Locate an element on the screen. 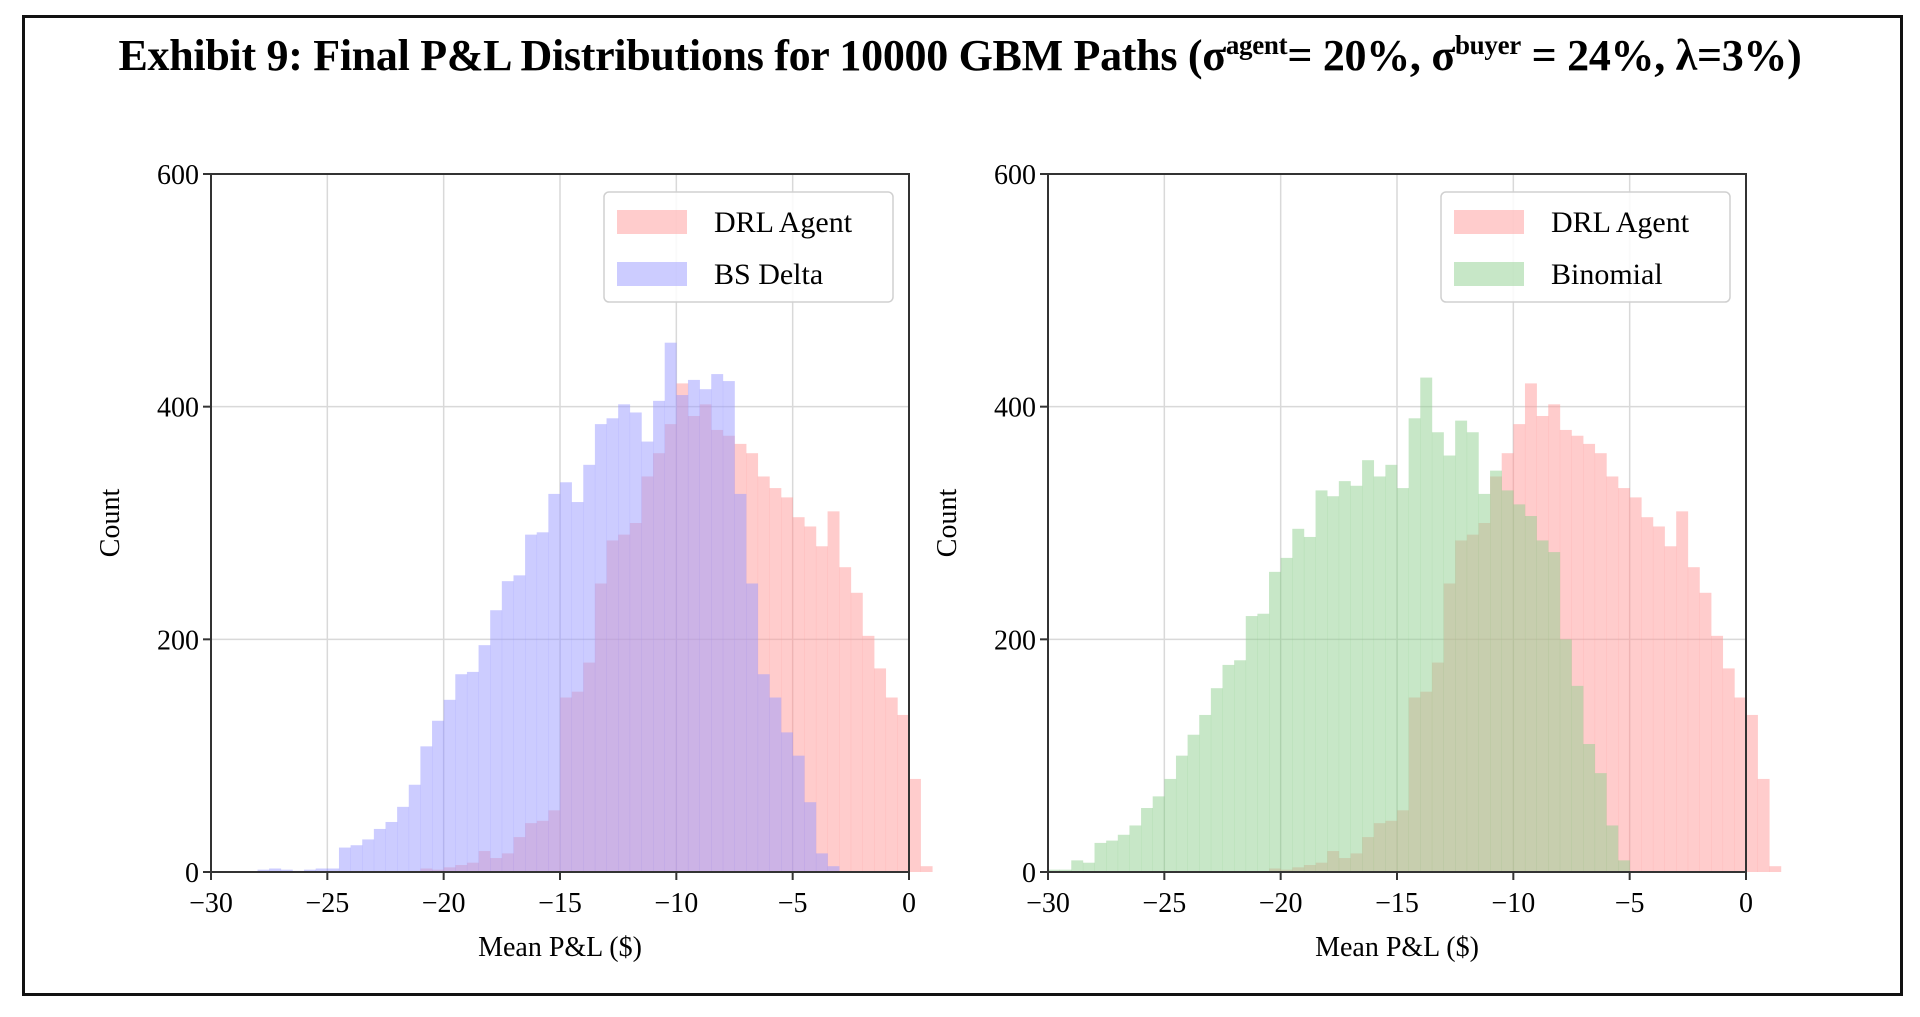 This screenshot has width=1920, height=1017. x-tick-label: −30 is located at coordinates (1048, 903).